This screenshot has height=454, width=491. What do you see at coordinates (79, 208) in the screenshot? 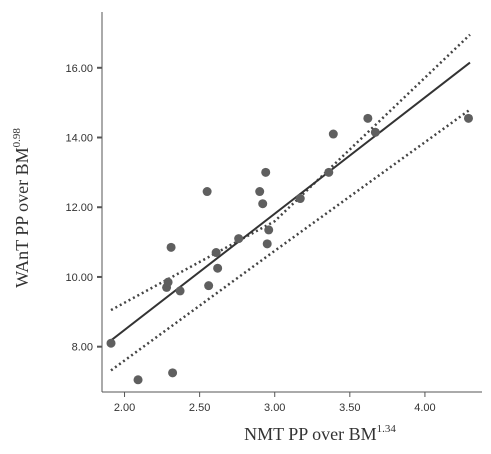
I see `y-tick-label: 12.00` at bounding box center [79, 208].